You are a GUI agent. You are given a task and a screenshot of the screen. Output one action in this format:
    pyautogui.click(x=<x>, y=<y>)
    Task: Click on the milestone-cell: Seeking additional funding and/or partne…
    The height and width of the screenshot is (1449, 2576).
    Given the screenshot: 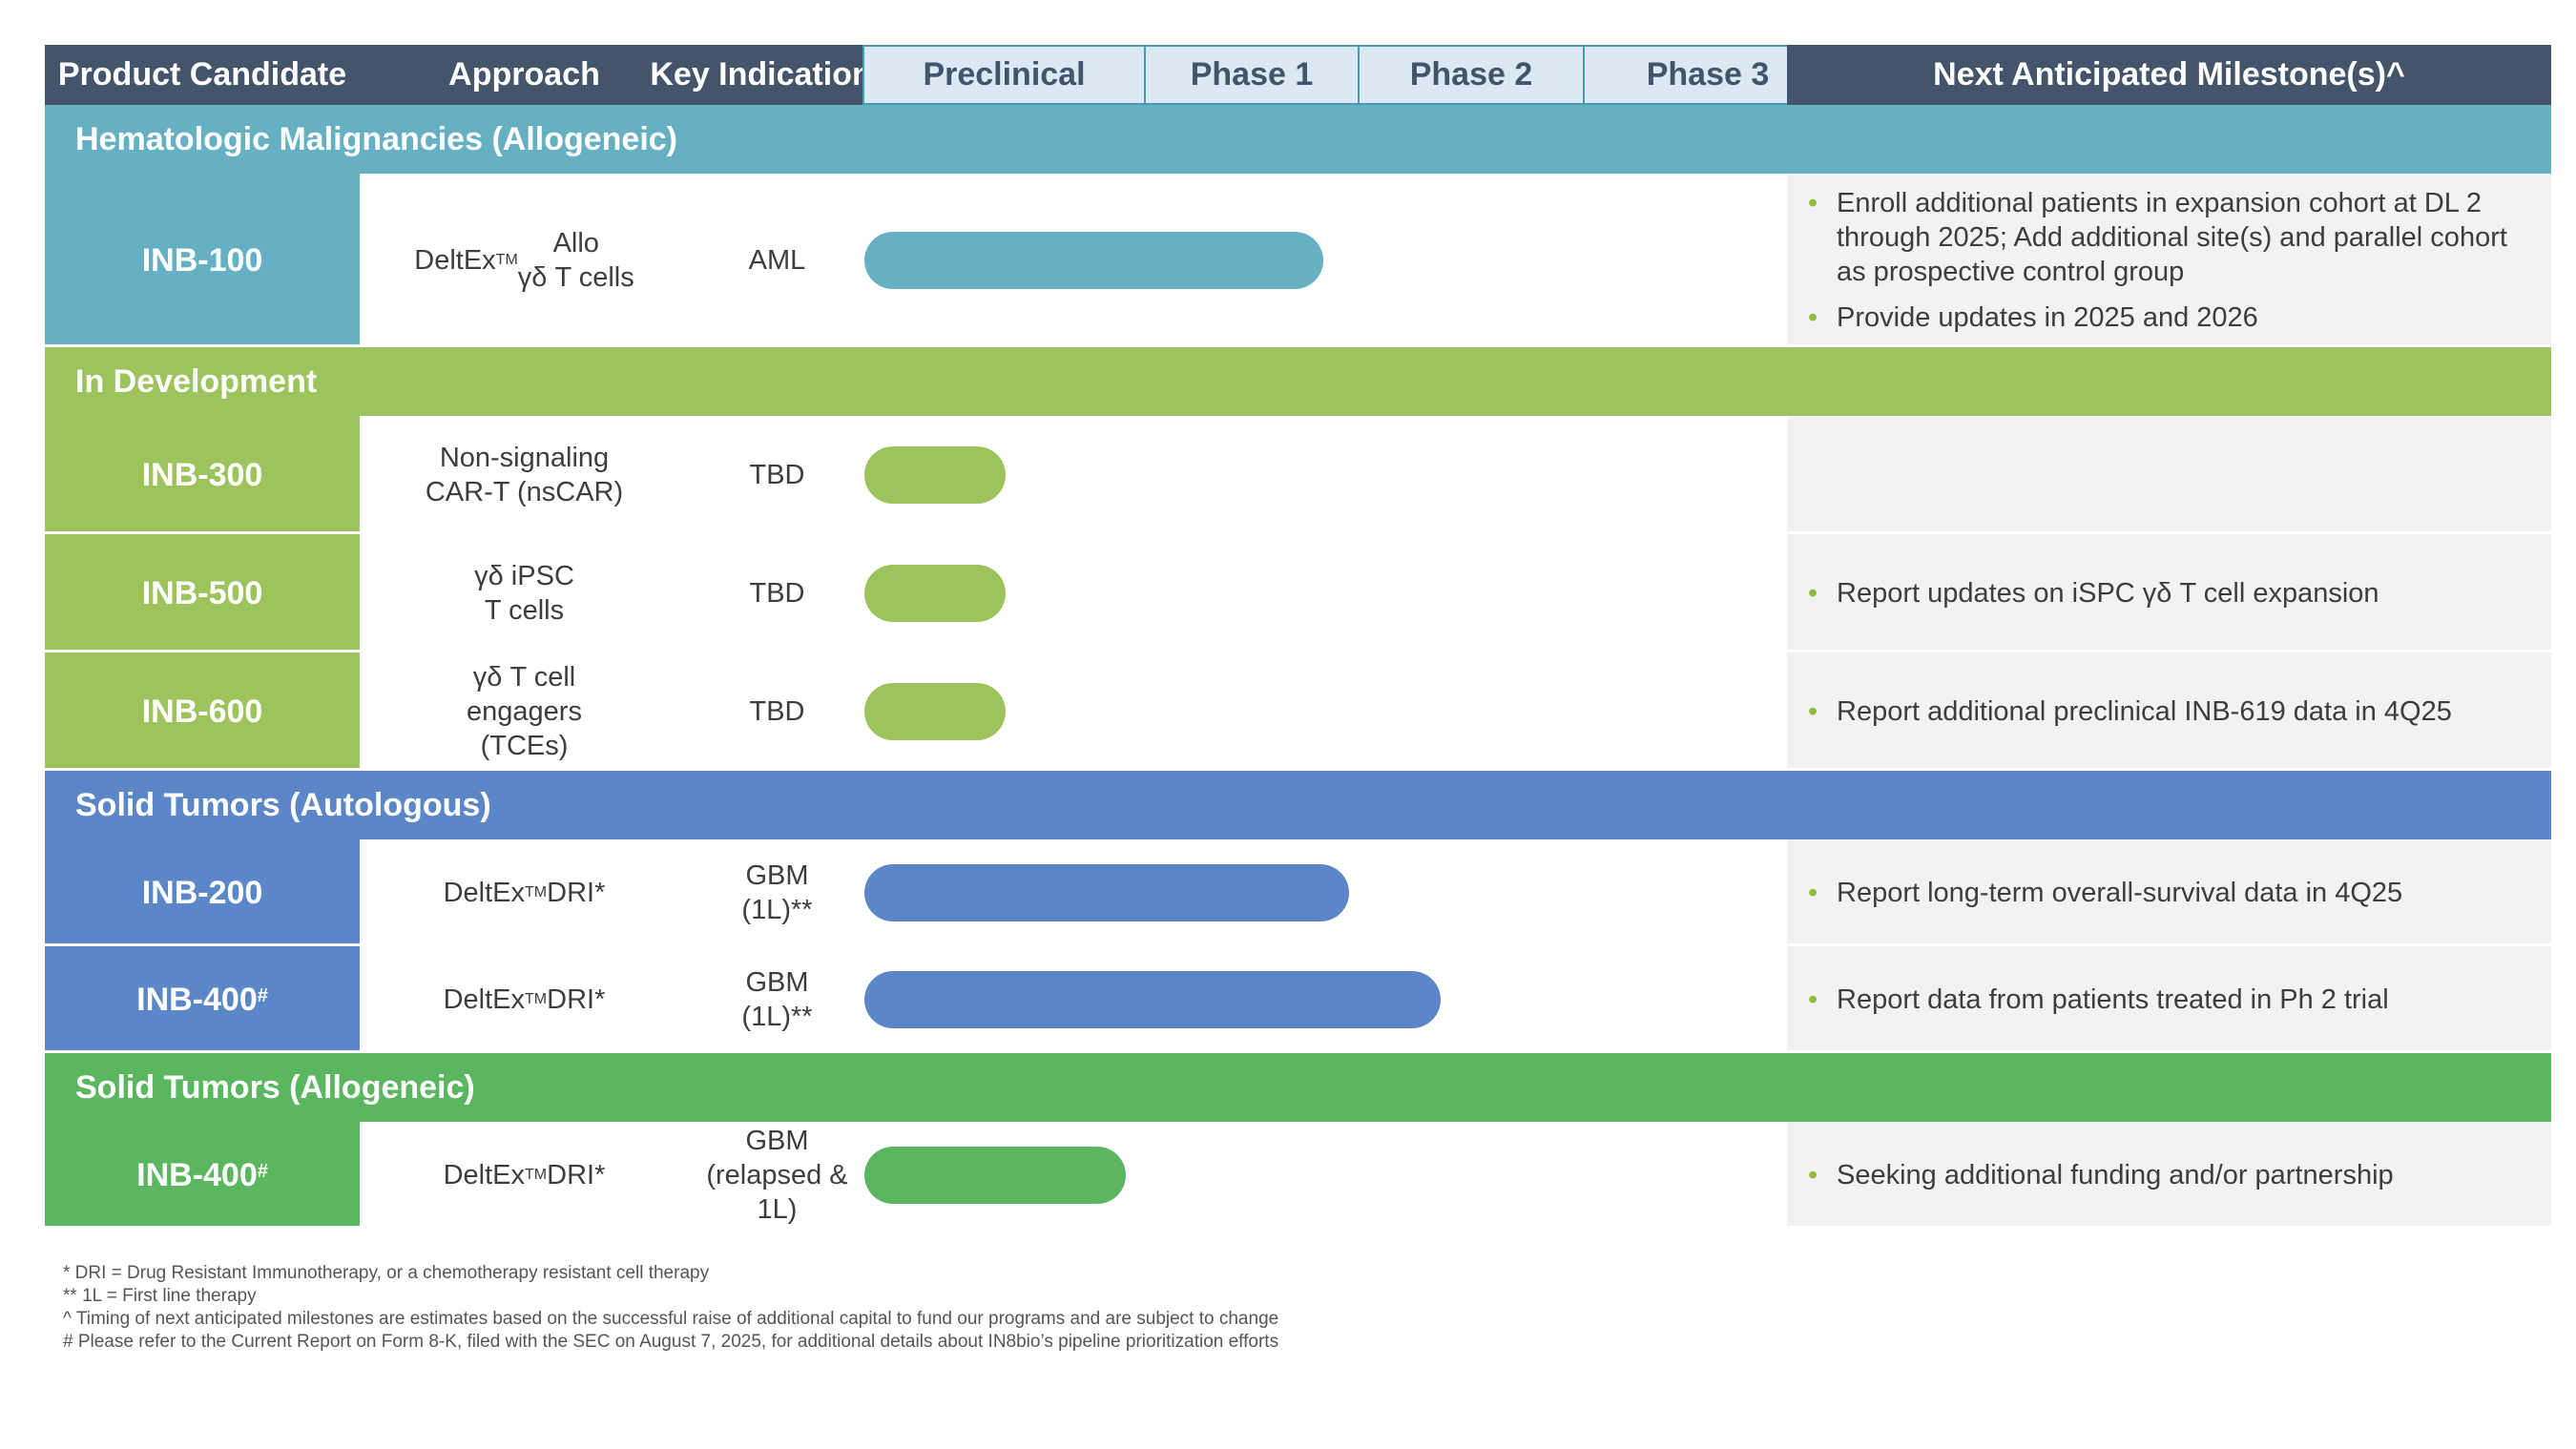 What is the action you would take?
    pyautogui.click(x=2169, y=1175)
    